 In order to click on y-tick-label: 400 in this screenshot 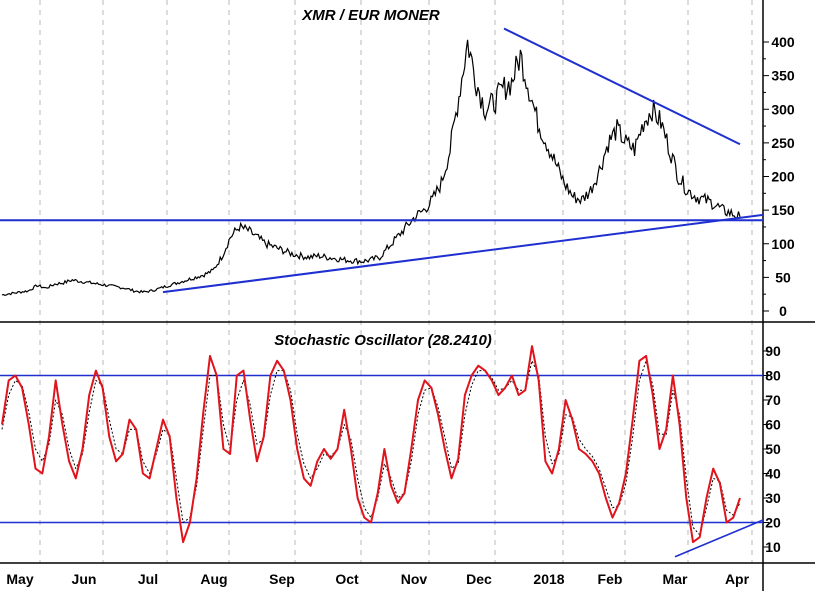, I will do `click(783, 42)`.